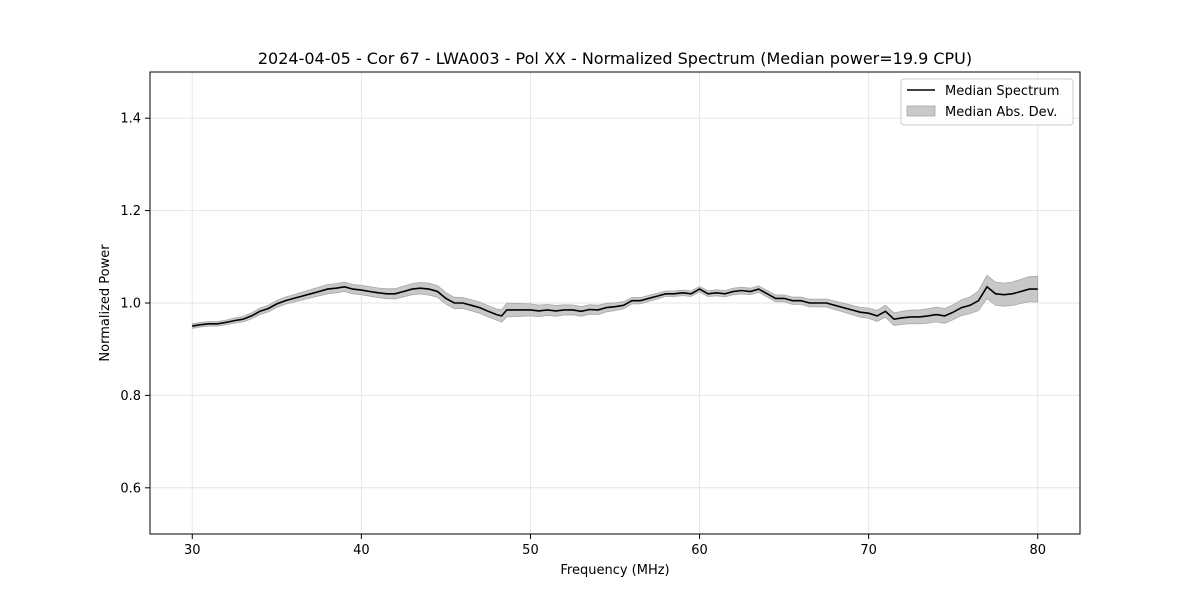 This screenshot has height=600, width=1200. Describe the element at coordinates (530, 550) in the screenshot. I see `x-tick-label-2: 50` at that location.